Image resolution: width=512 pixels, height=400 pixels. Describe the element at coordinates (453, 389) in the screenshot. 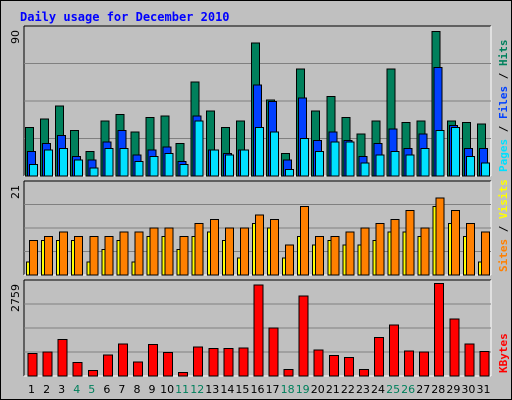

I see `x-tick-label-29: 29` at that location.